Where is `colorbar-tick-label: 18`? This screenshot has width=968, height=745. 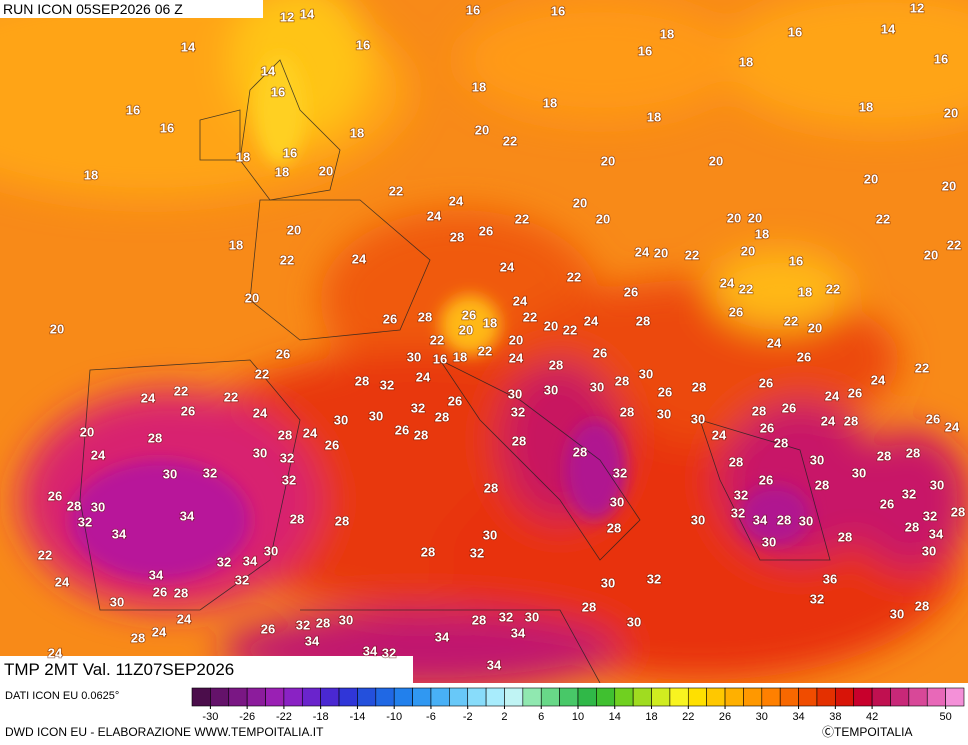 colorbar-tick-label: 18 is located at coordinates (651, 717).